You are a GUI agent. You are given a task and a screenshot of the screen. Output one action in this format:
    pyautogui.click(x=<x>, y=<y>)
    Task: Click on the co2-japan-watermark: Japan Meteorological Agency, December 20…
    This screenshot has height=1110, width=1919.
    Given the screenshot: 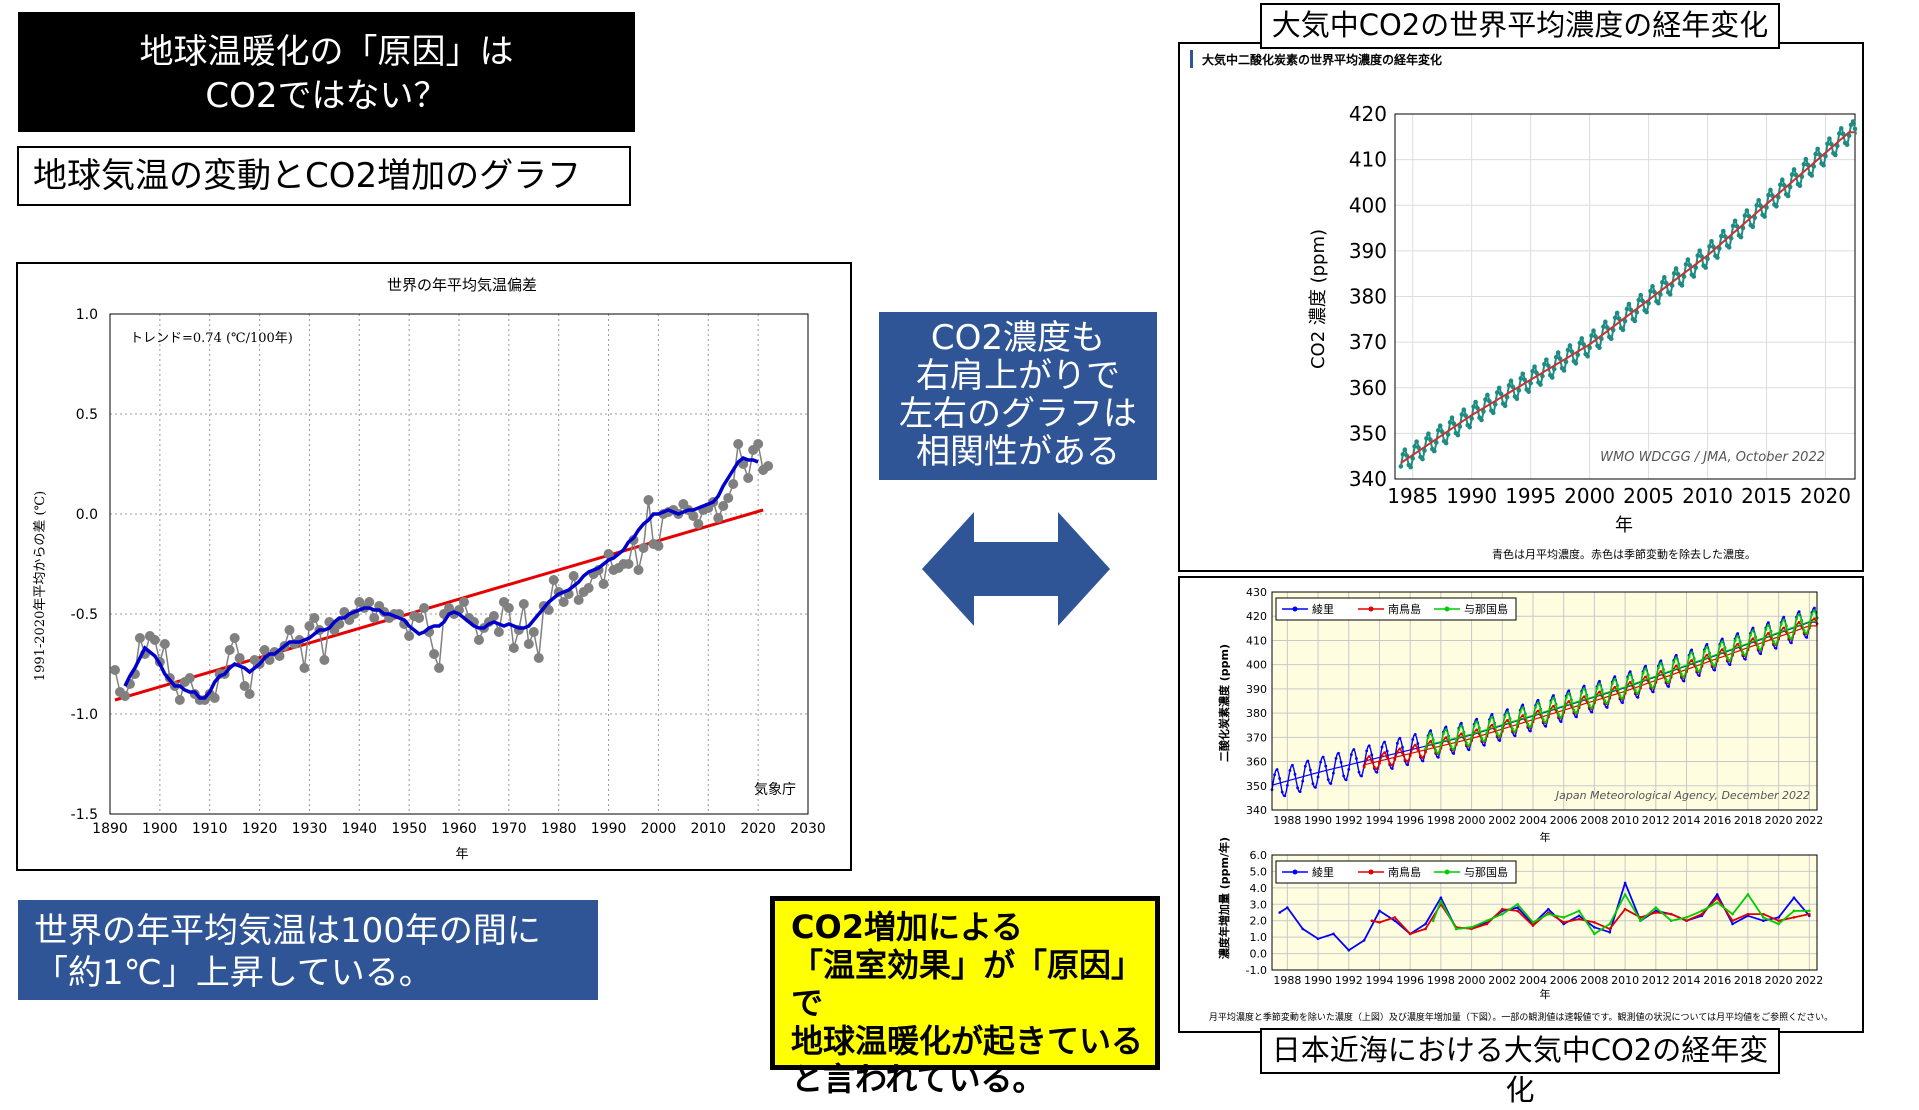 What is the action you would take?
    pyautogui.click(x=1682, y=795)
    